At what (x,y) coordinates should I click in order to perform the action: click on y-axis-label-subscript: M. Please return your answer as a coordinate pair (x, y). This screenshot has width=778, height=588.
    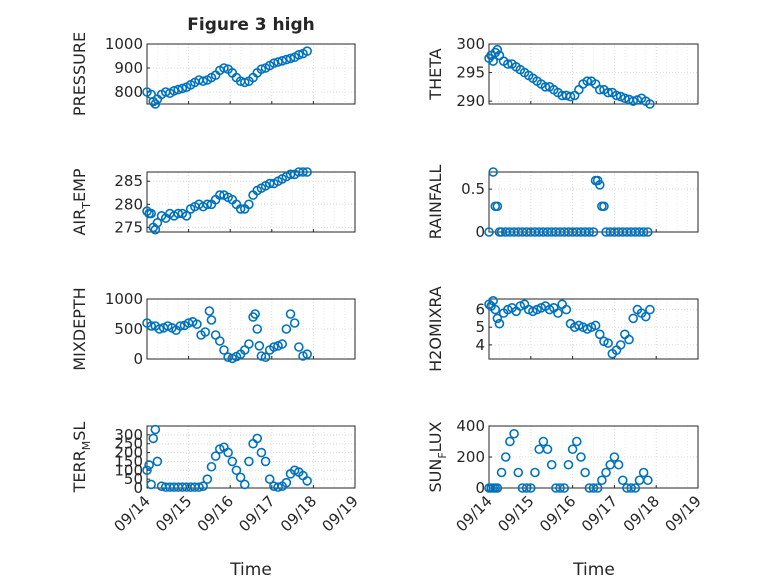
    Looking at the image, I should click on (86, 446).